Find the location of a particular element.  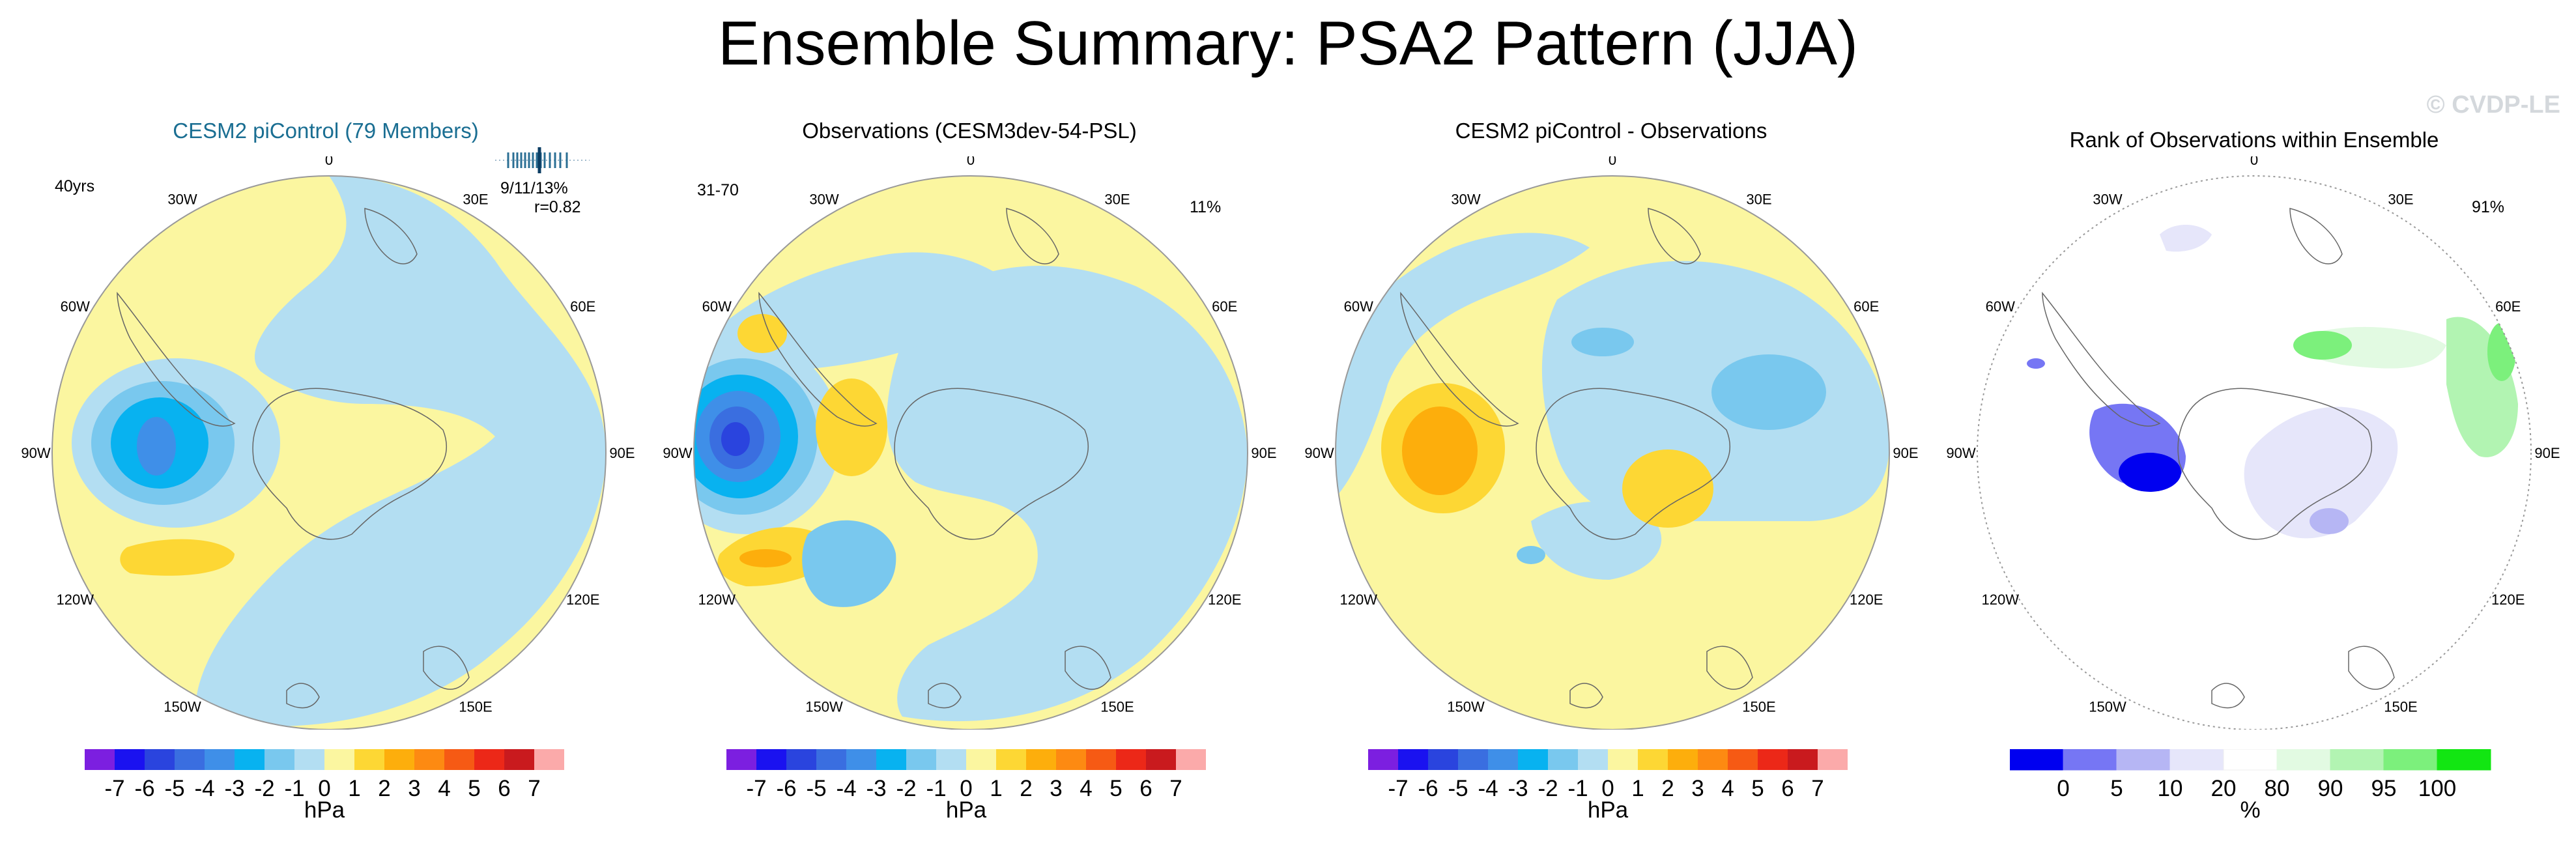

rank-95-east-core is located at coordinates (2501, 351).